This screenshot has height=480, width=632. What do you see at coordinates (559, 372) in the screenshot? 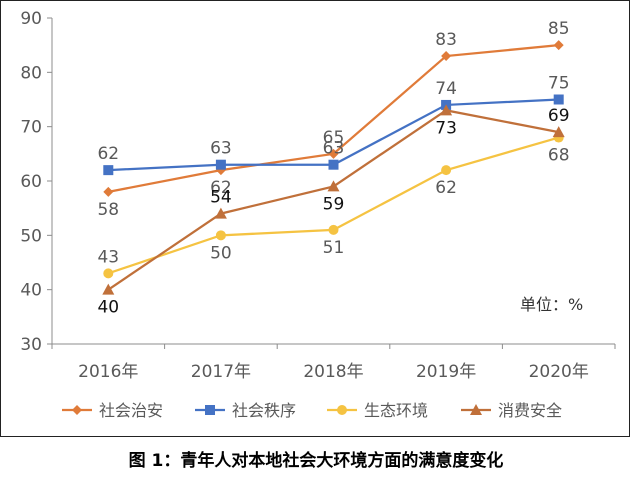
I see `x-tick-label: 2020年` at bounding box center [559, 372].